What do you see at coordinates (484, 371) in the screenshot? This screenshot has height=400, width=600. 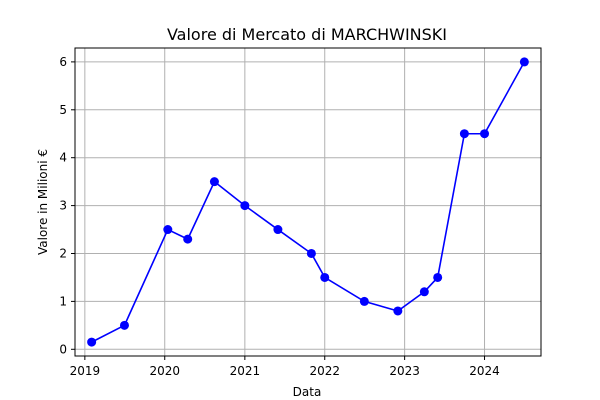 I see `x-tick-label: 2024` at bounding box center [484, 371].